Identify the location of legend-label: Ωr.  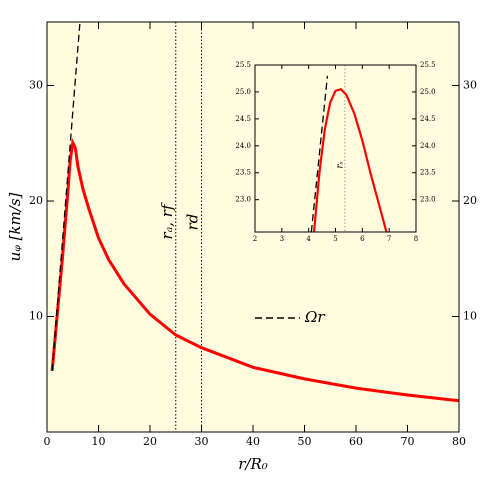
(314, 317).